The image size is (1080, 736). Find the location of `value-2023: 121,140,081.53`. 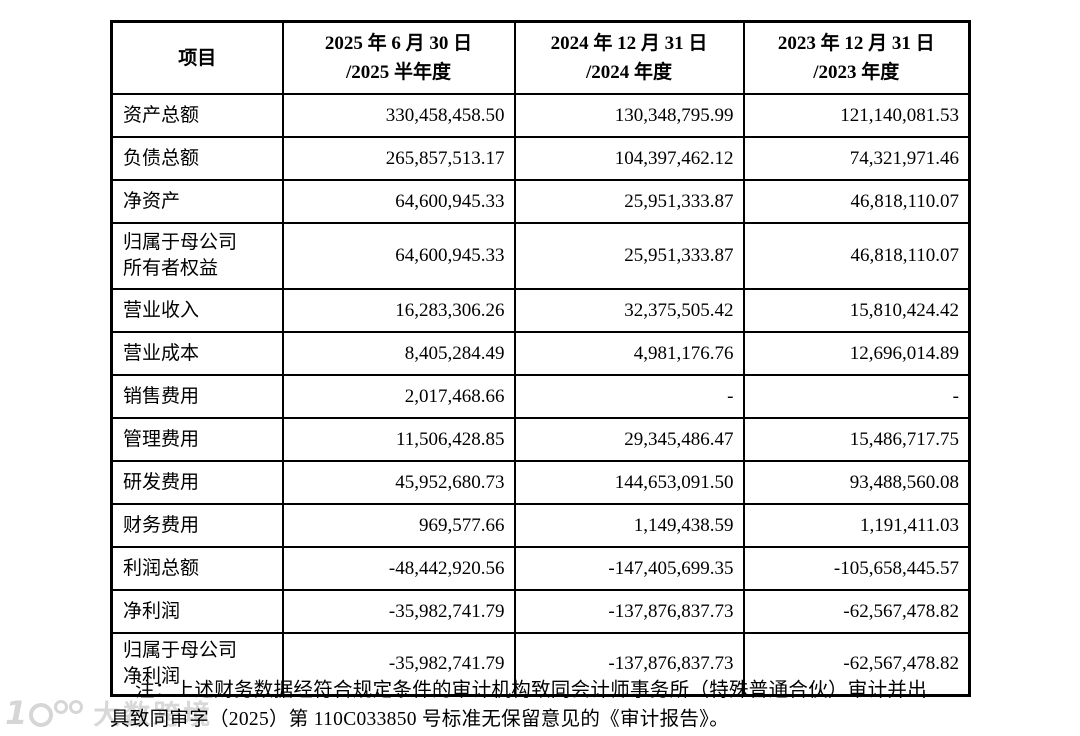

value-2023: 121,140,081.53 is located at coordinates (856, 115).